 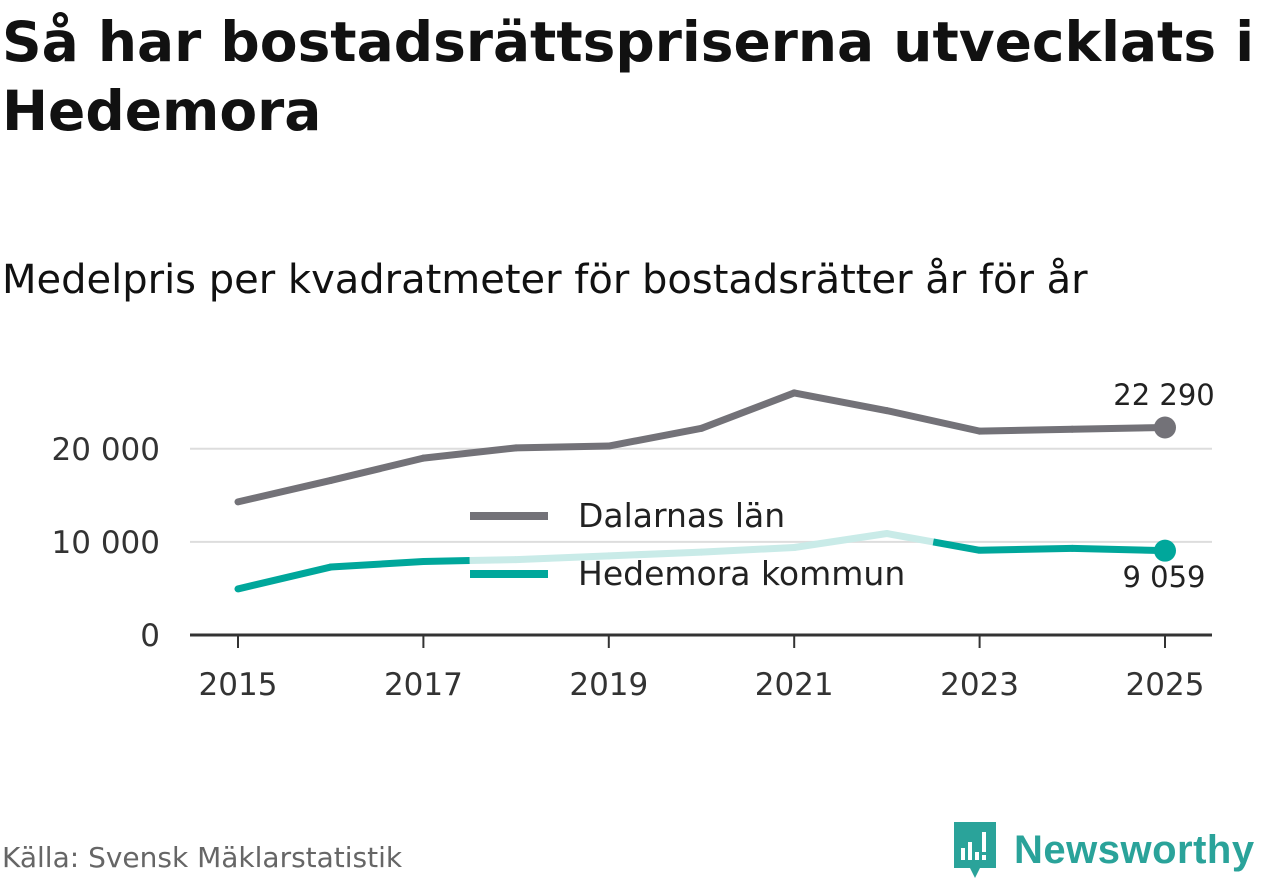 I want to click on x-tick-label: 2017, so click(x=423, y=685).